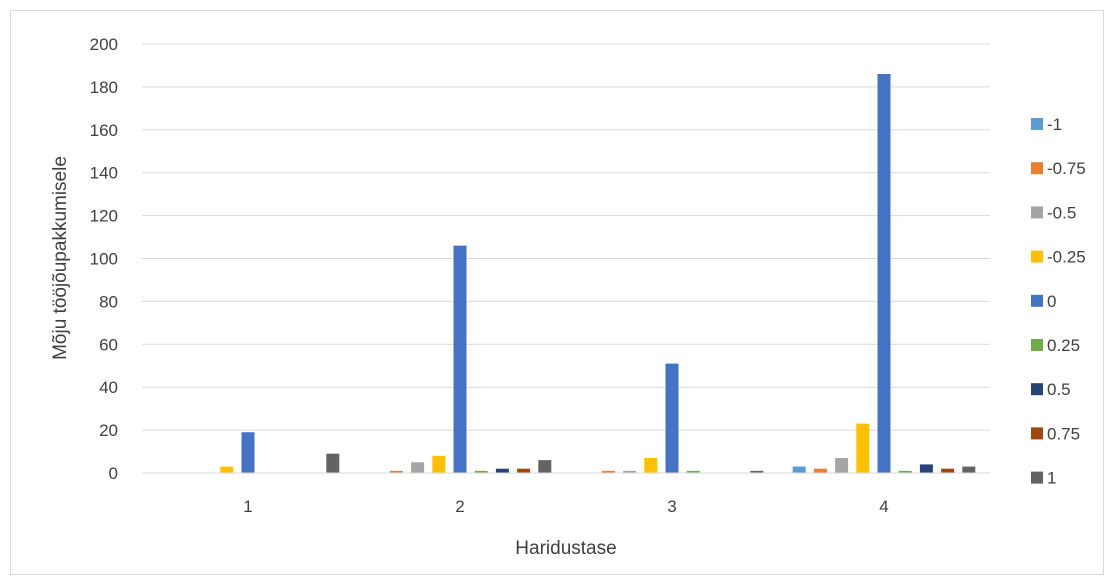  What do you see at coordinates (108, 430) in the screenshot?
I see `y-tick-label: 20` at bounding box center [108, 430].